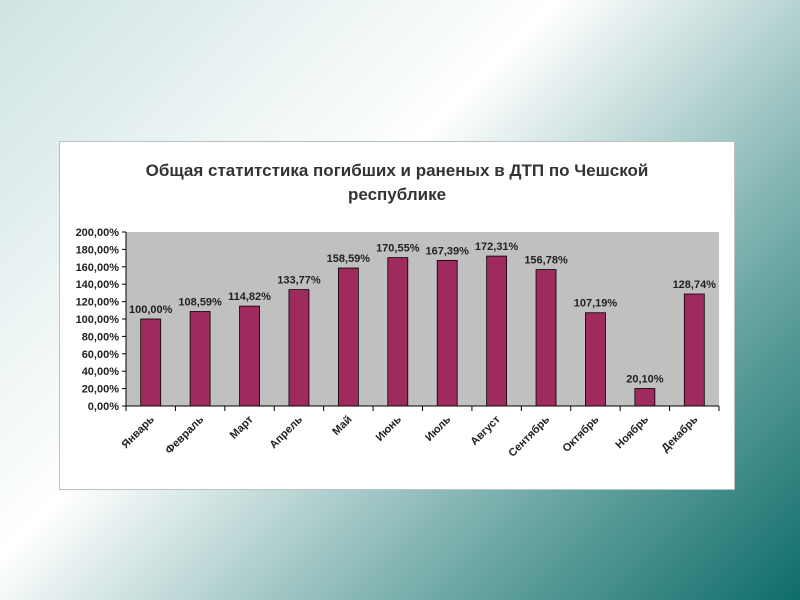 Image resolution: width=800 pixels, height=600 pixels. I want to click on y-tick-label: 140,00%, so click(98, 285).